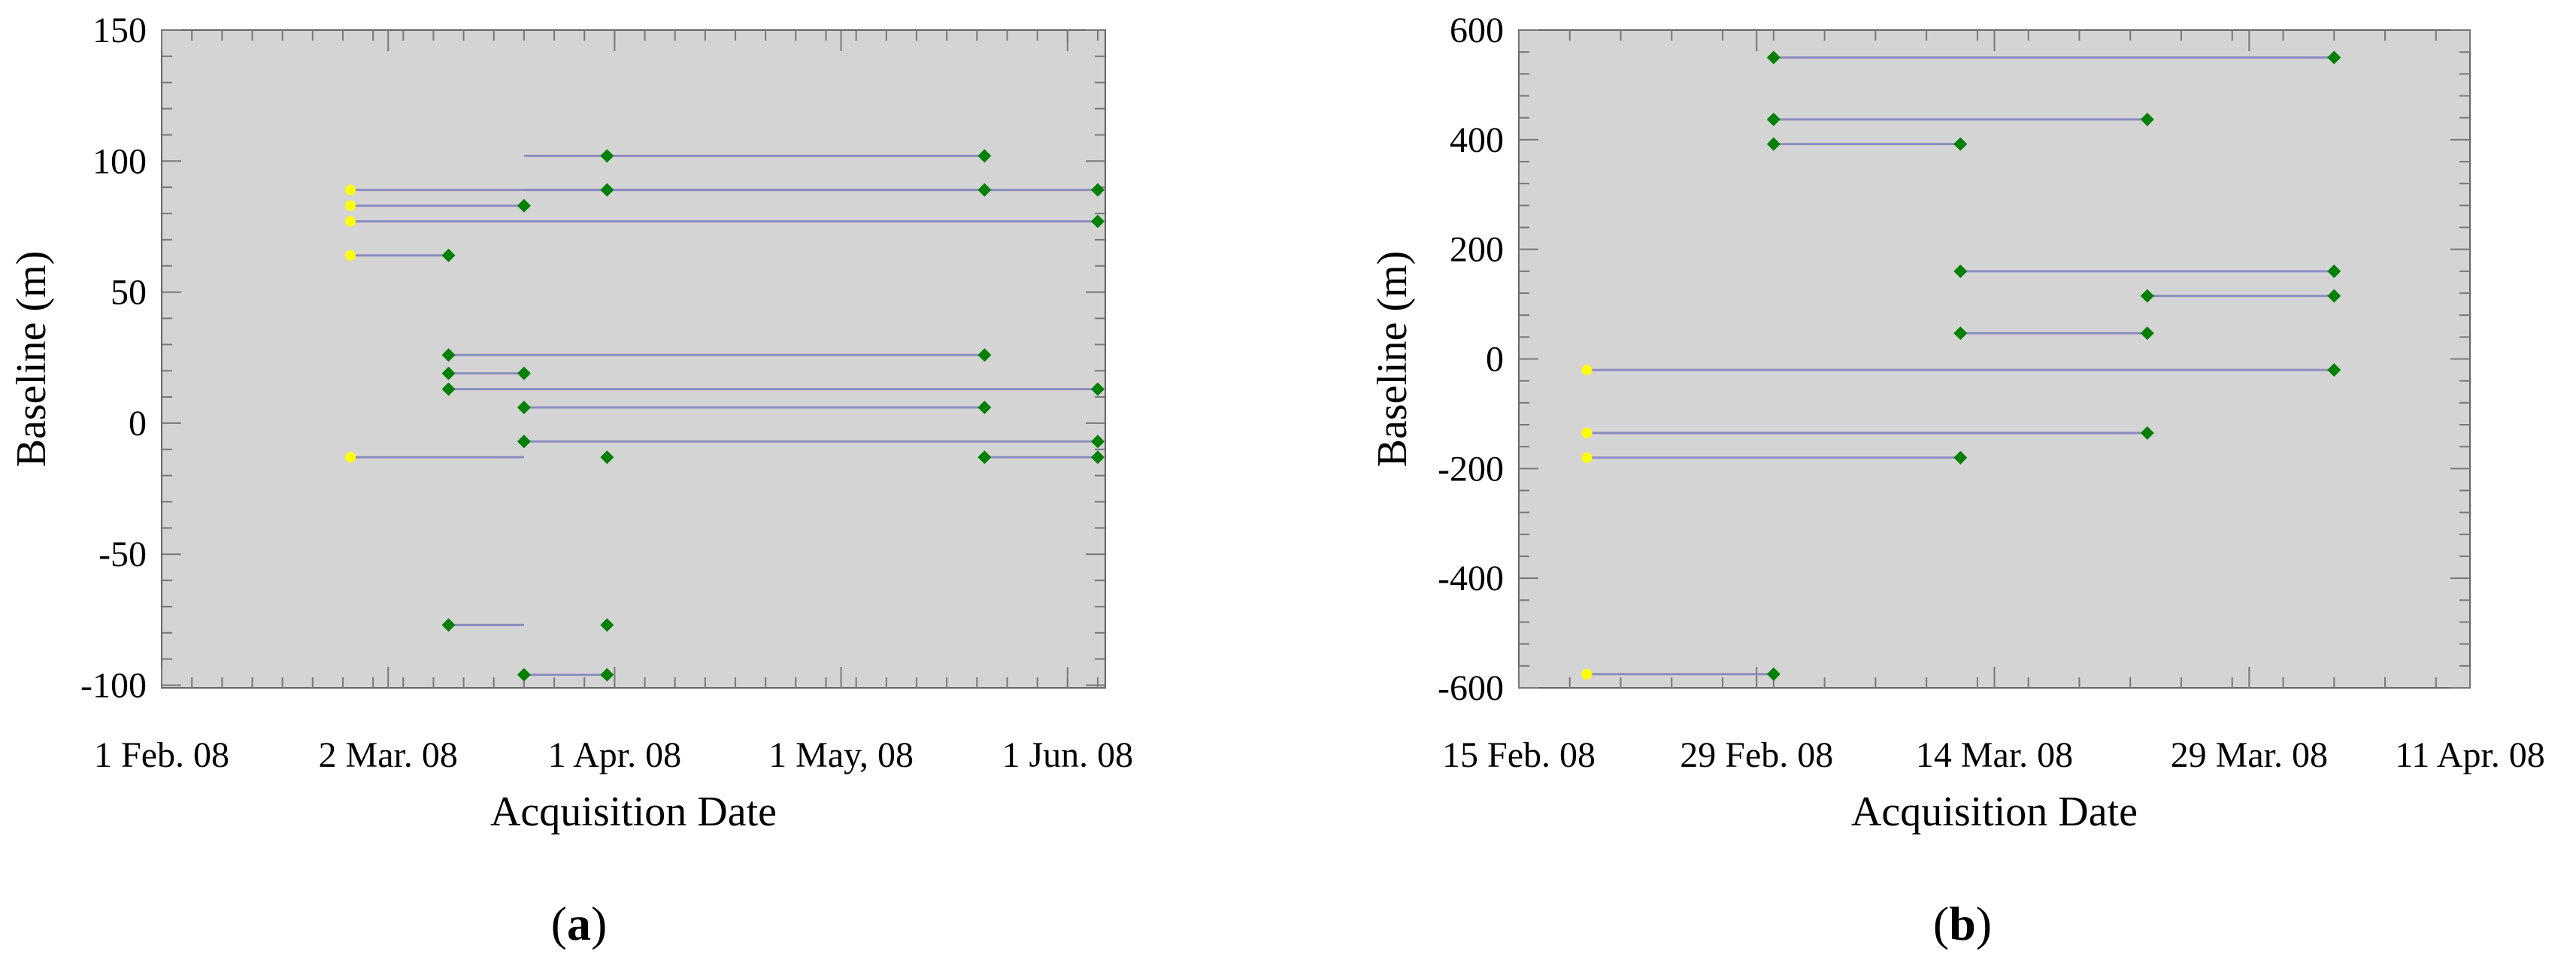  I want to click on x-tick-label: 29 Feb. 08, so click(1756, 755).